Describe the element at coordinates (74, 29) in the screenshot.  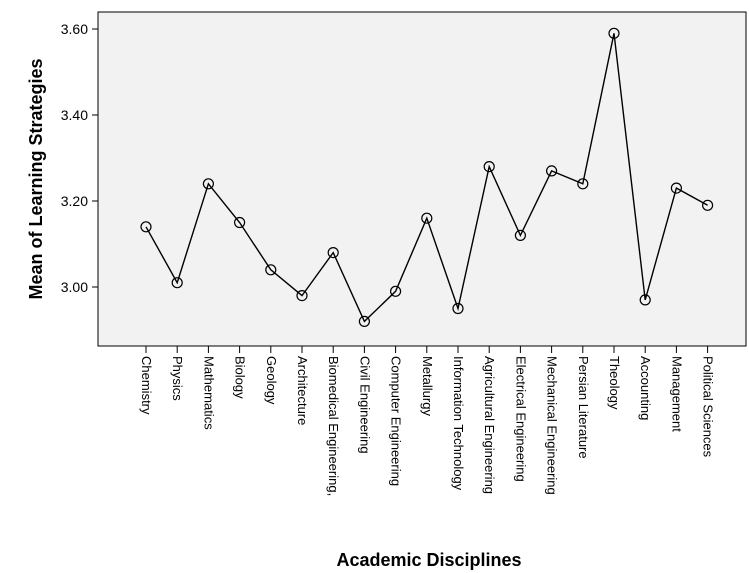
I see `y-tick-label: 3.60` at that location.